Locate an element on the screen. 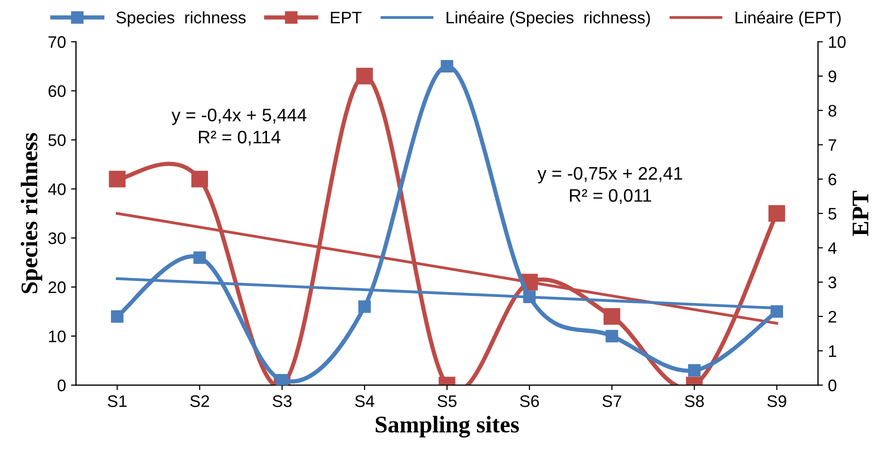 The width and height of the screenshot is (894, 464). legend-label: Linéaire (Species richness) is located at coordinates (548, 19).